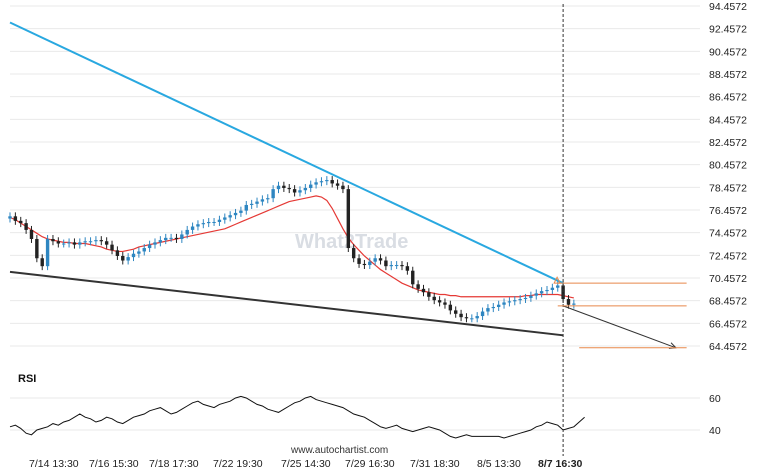  Describe the element at coordinates (728, 7) in the screenshot. I see `y-tick-label-0: 94.4572` at that location.